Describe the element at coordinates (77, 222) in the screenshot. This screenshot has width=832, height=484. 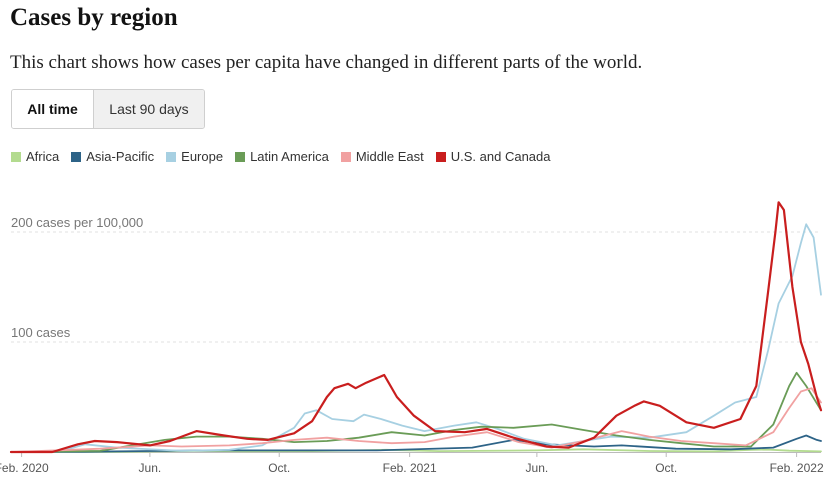
I see `y-tick-label-200: 200 cases per 100,000` at that location.